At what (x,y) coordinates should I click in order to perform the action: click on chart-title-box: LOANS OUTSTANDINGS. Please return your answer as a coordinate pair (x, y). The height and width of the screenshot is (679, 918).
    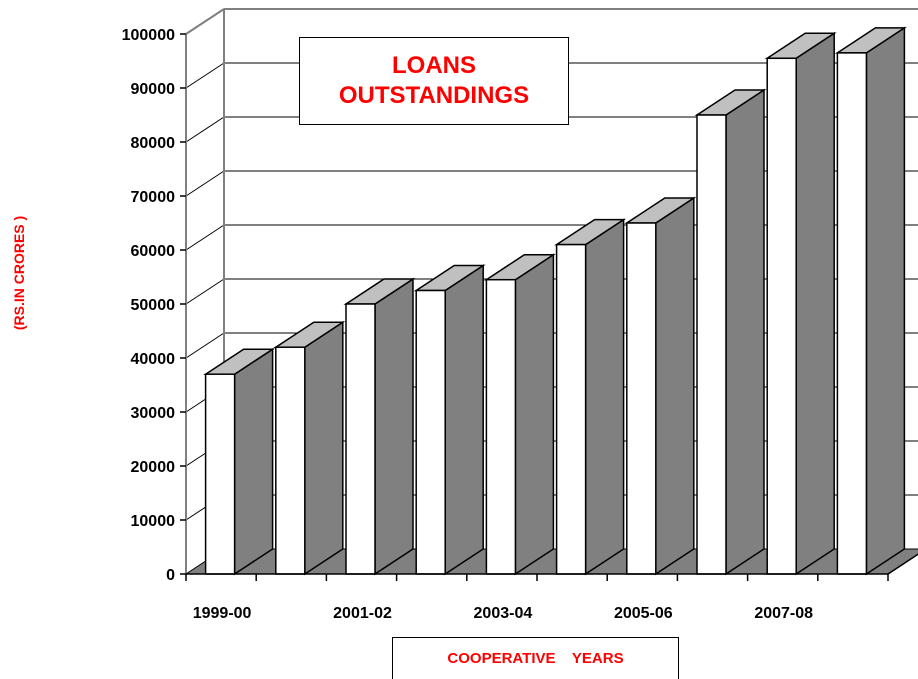
    Looking at the image, I should click on (434, 81).